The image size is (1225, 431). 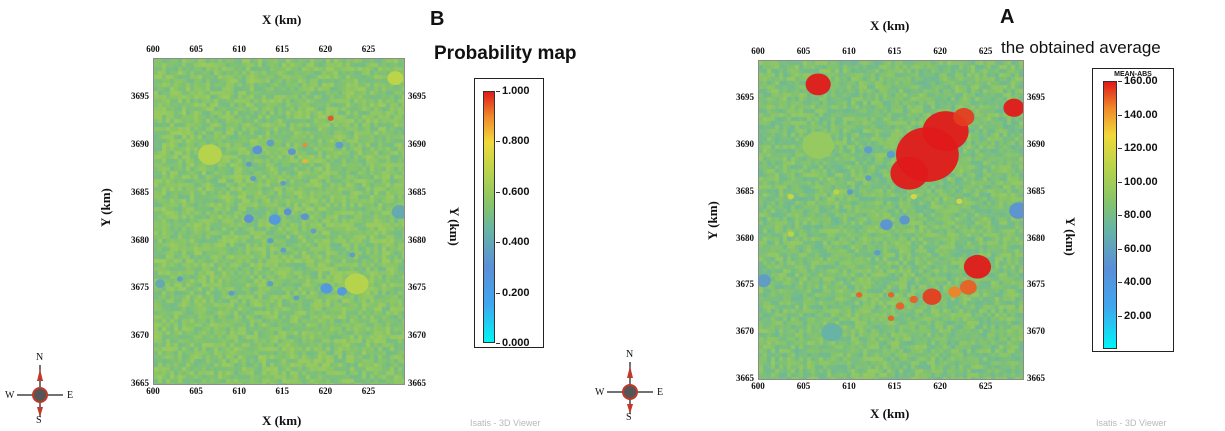 I want to click on y-tick-label-left: 3690, so click(x=745, y=144).